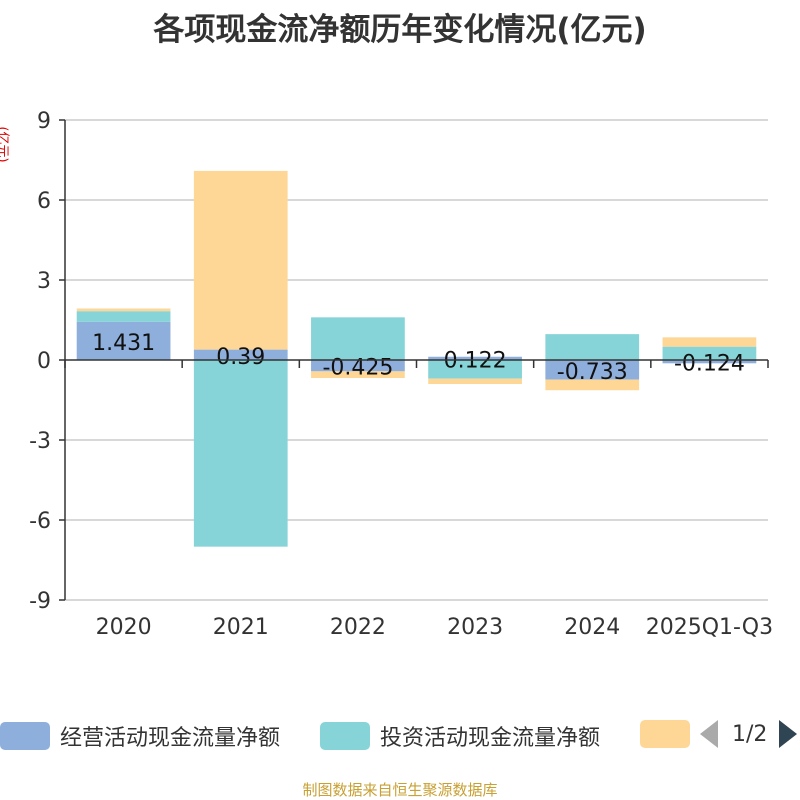  What do you see at coordinates (170, 738) in the screenshot?
I see `legend-label: 经营活动现金流量净额` at bounding box center [170, 738].